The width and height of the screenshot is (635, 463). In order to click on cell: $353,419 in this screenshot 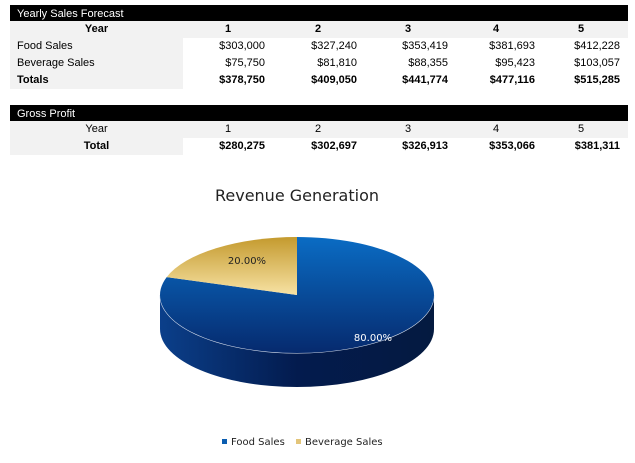, I will do `click(425, 46)`.